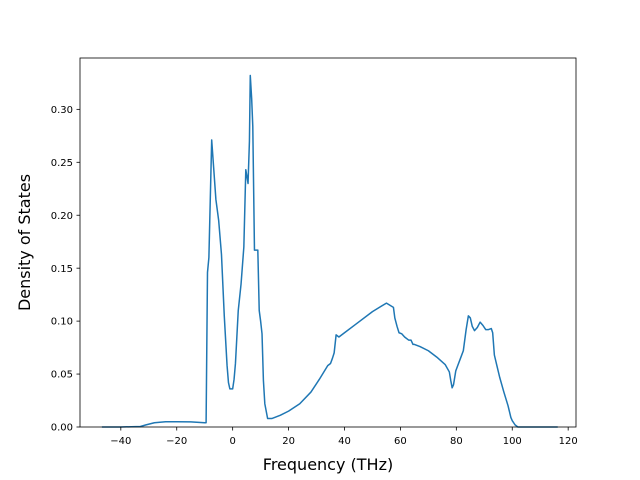 This screenshot has width=640, height=480. What do you see at coordinates (62, 322) in the screenshot?
I see `y-tick-label: 0.10` at bounding box center [62, 322].